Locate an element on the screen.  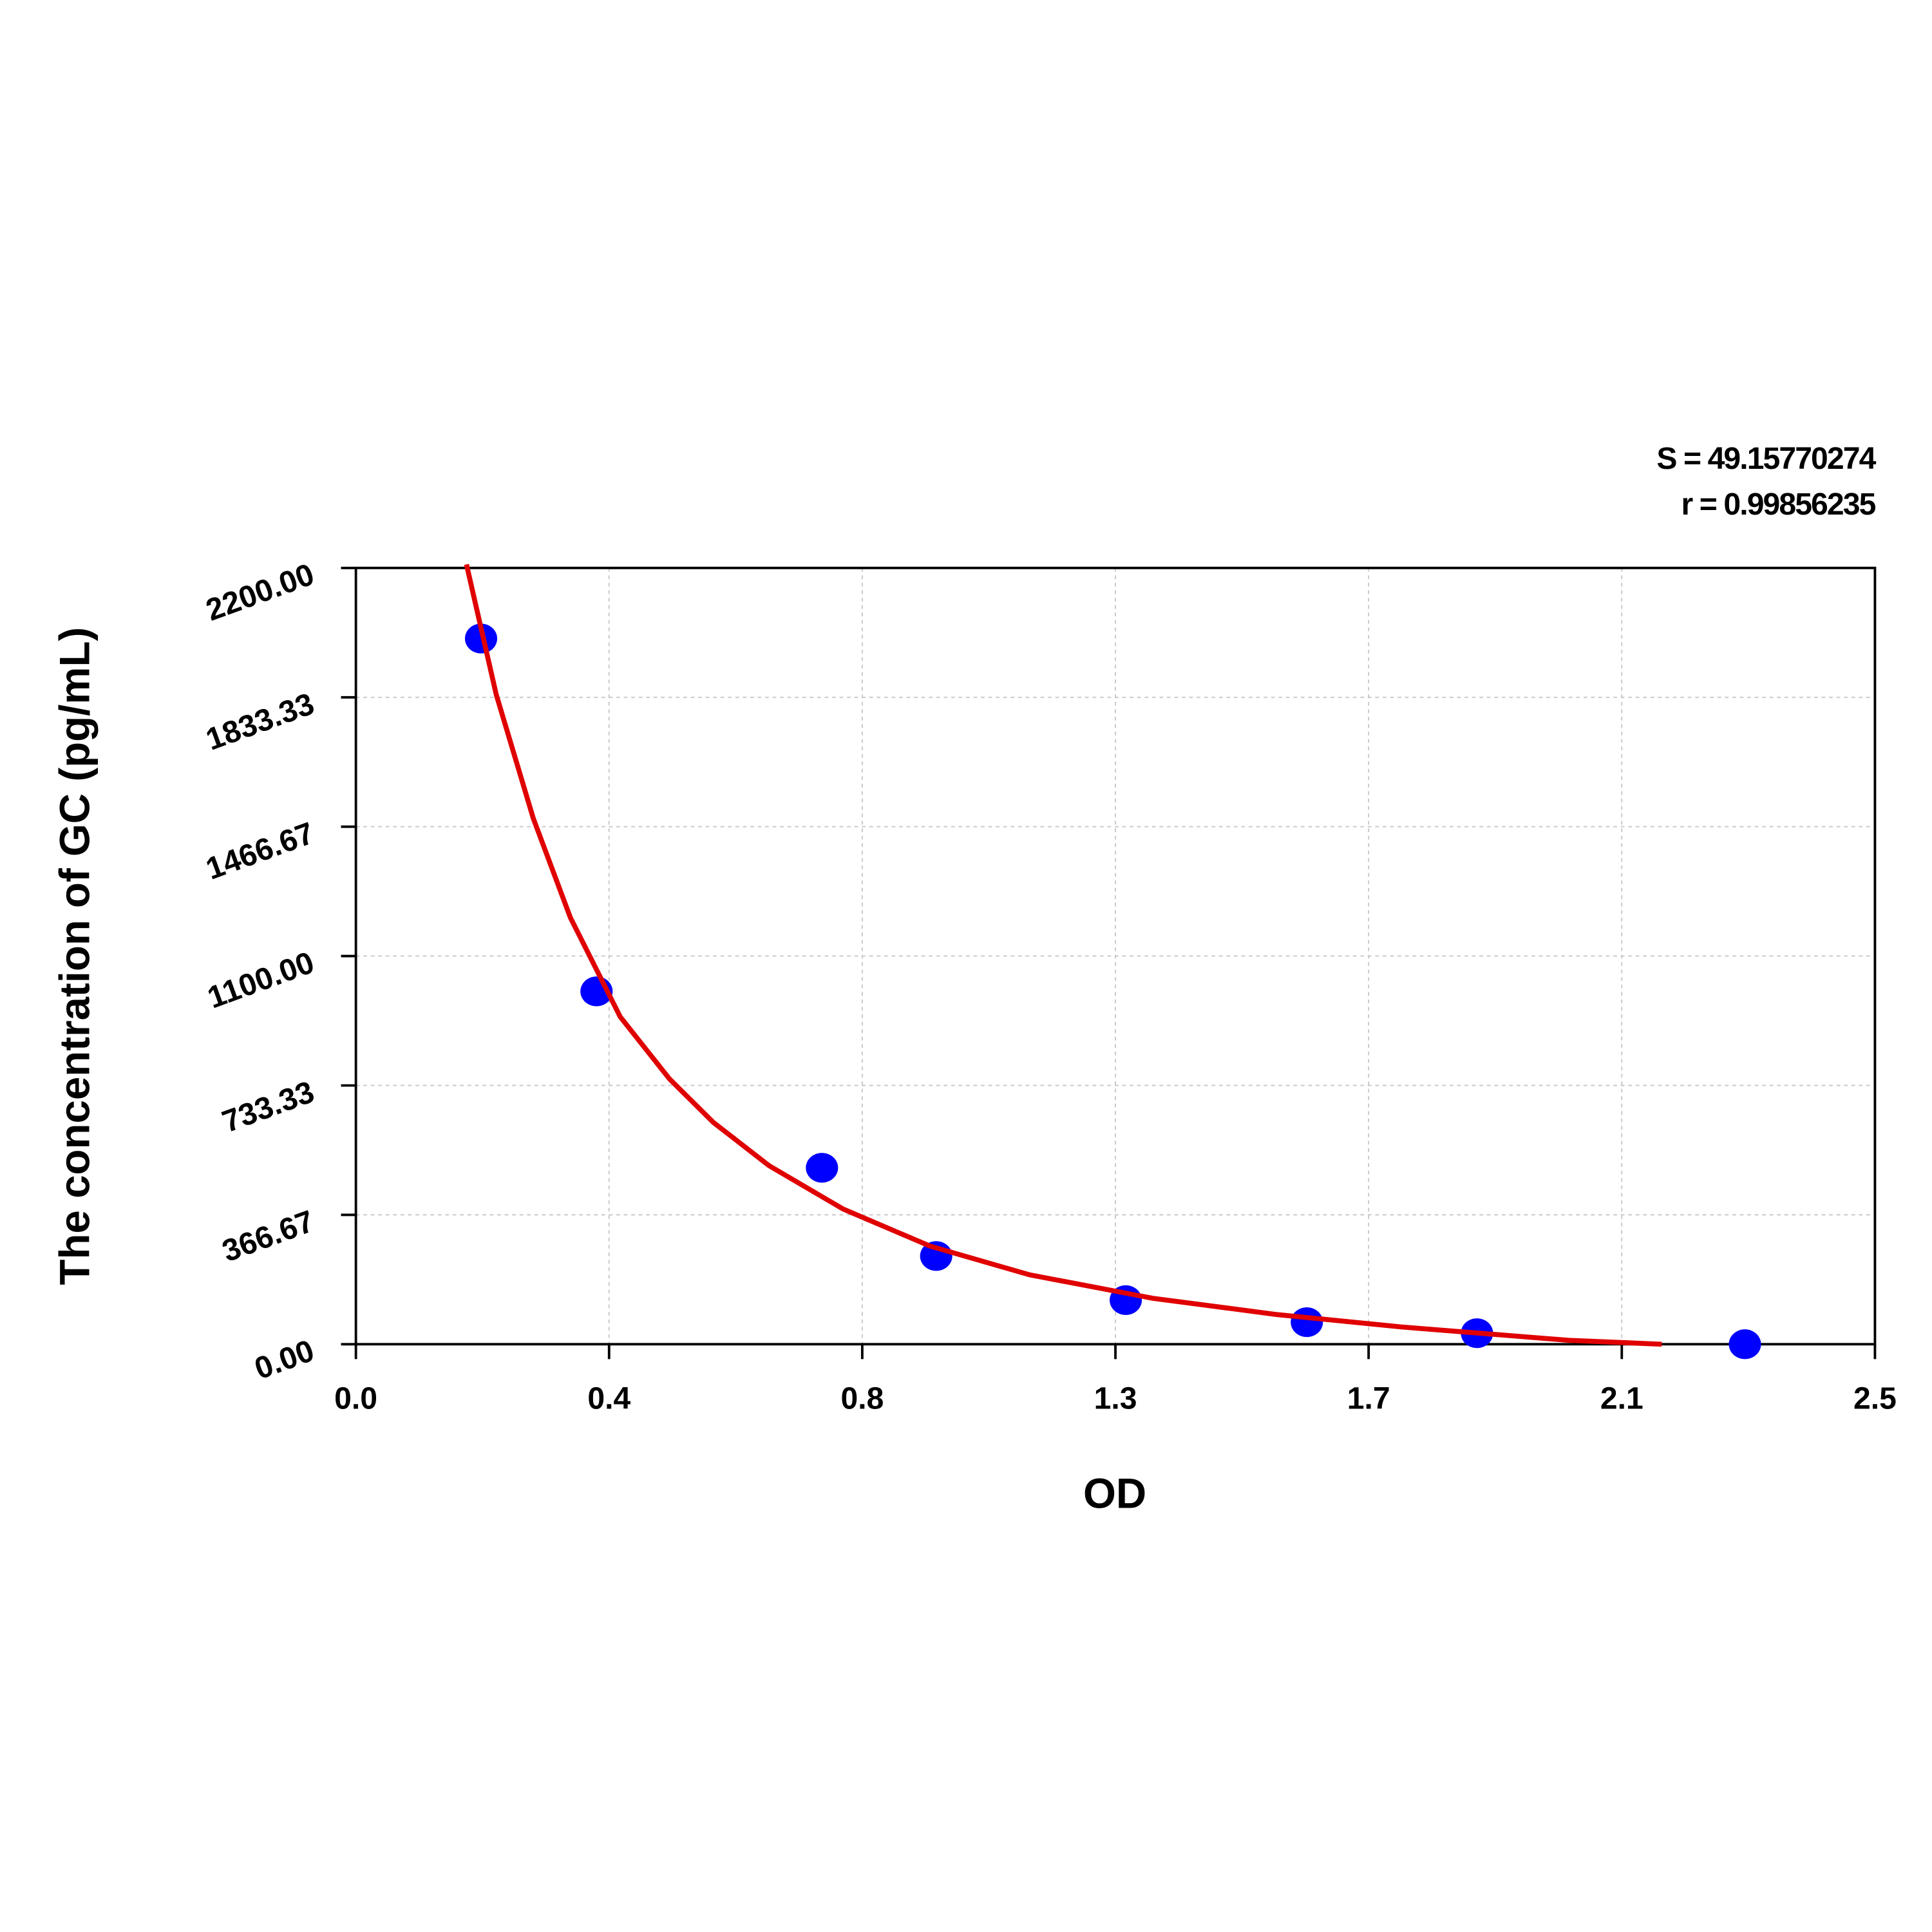
x-tick-label: 1.3 is located at coordinates (1115, 1399).